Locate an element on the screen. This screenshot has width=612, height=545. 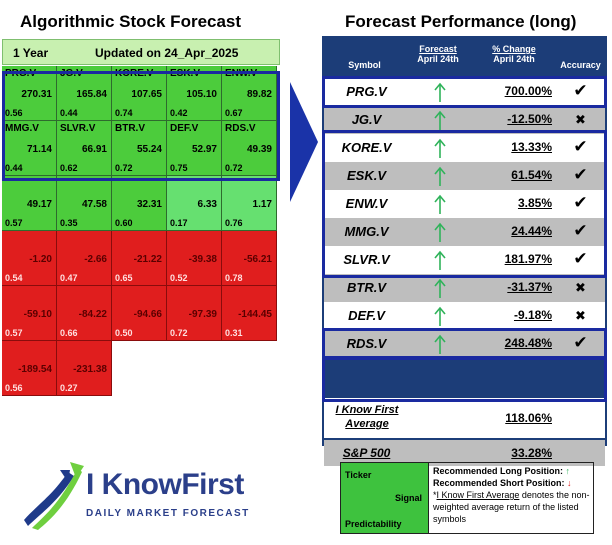
legend-predictability: Predictability is located at coordinates (373, 524).